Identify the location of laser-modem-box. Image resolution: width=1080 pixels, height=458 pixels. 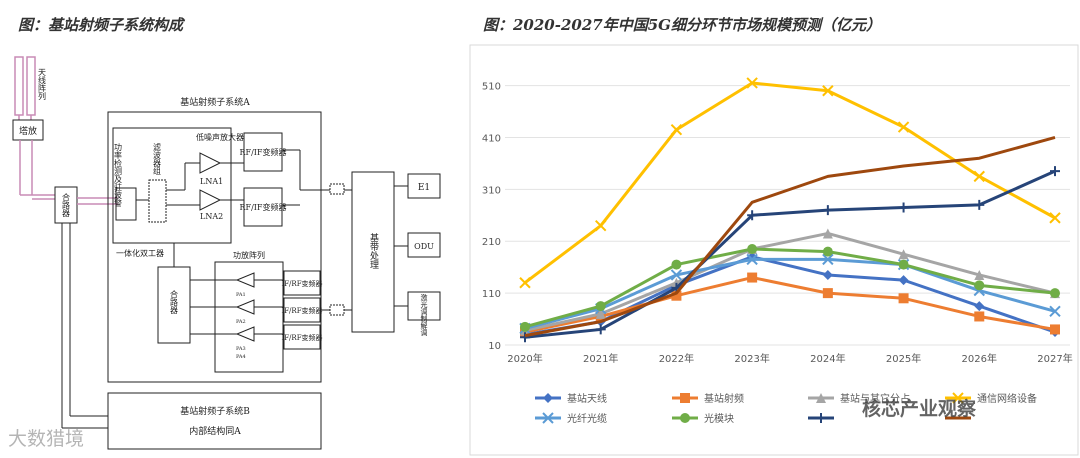
(424, 306).